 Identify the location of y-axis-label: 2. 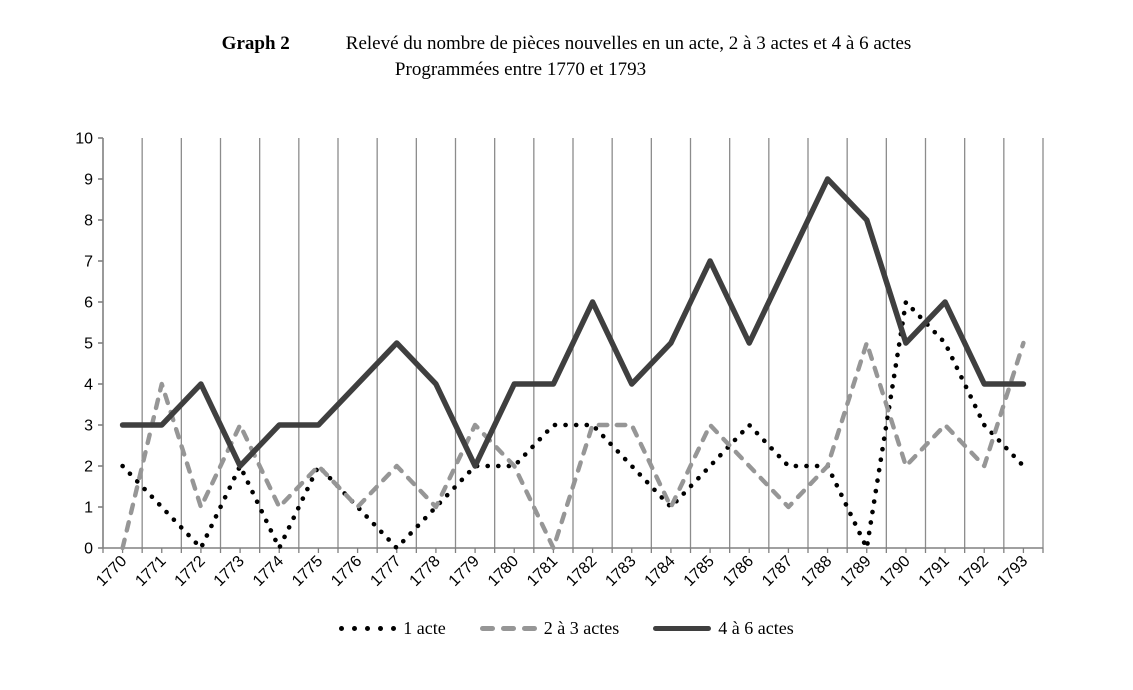
(88, 467).